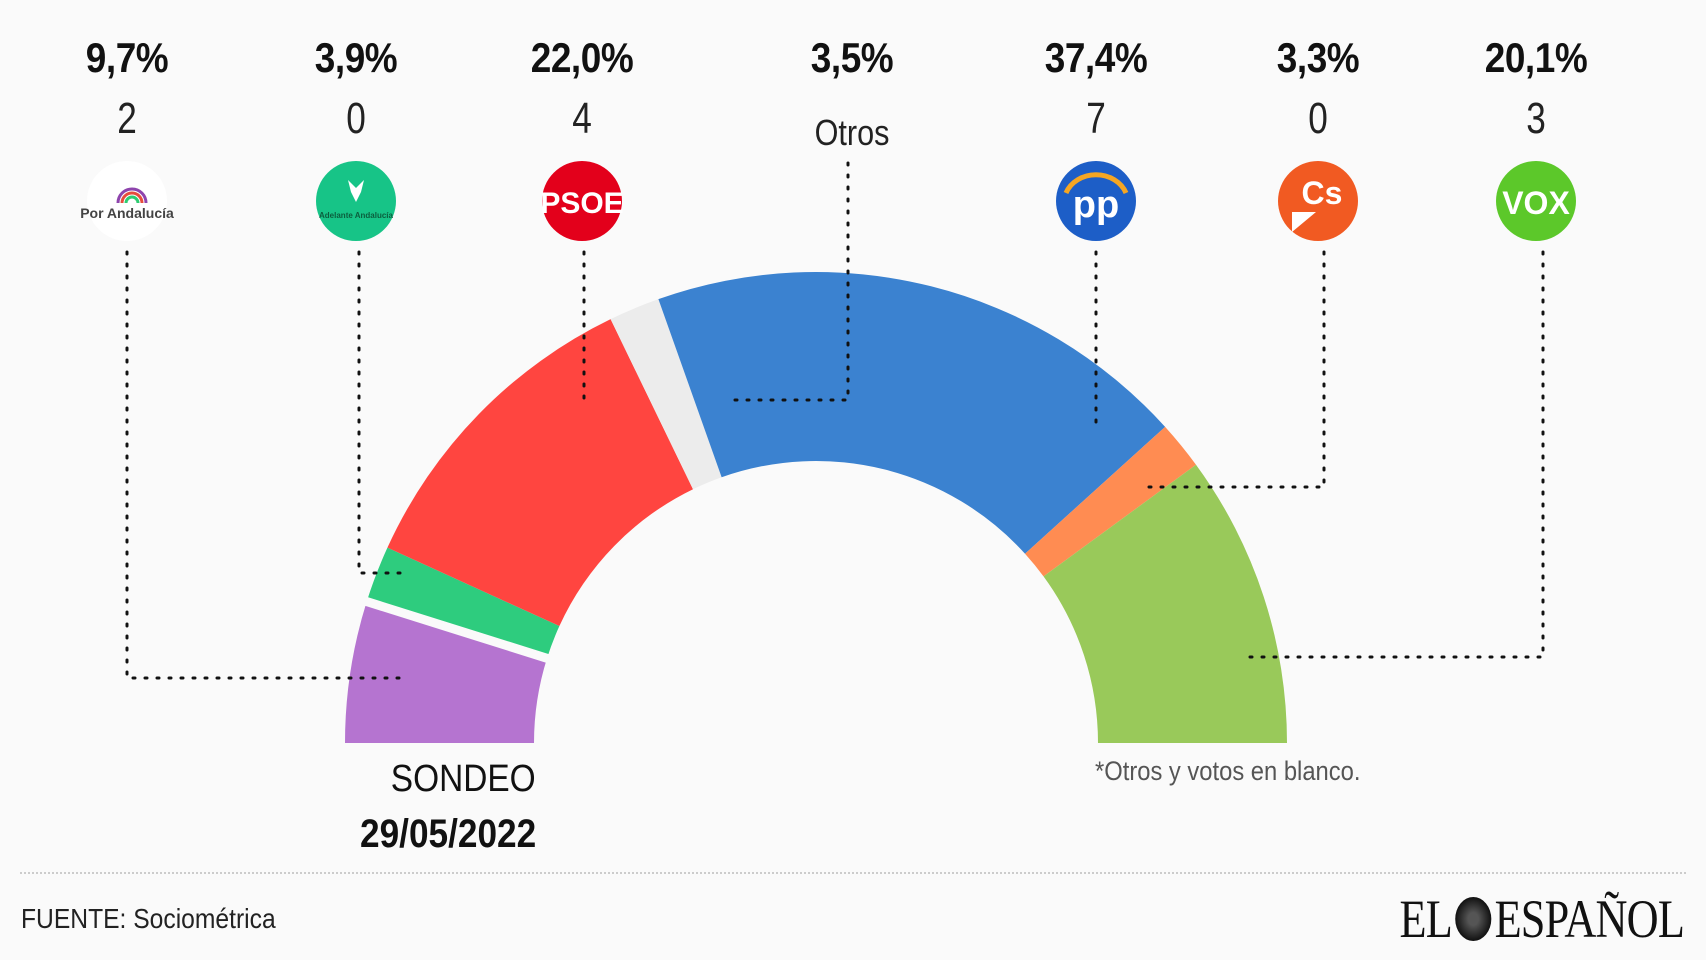 The width and height of the screenshot is (1706, 960). Describe the element at coordinates (1304, 222) in the screenshot. I see `cs-triangle-icon` at that location.